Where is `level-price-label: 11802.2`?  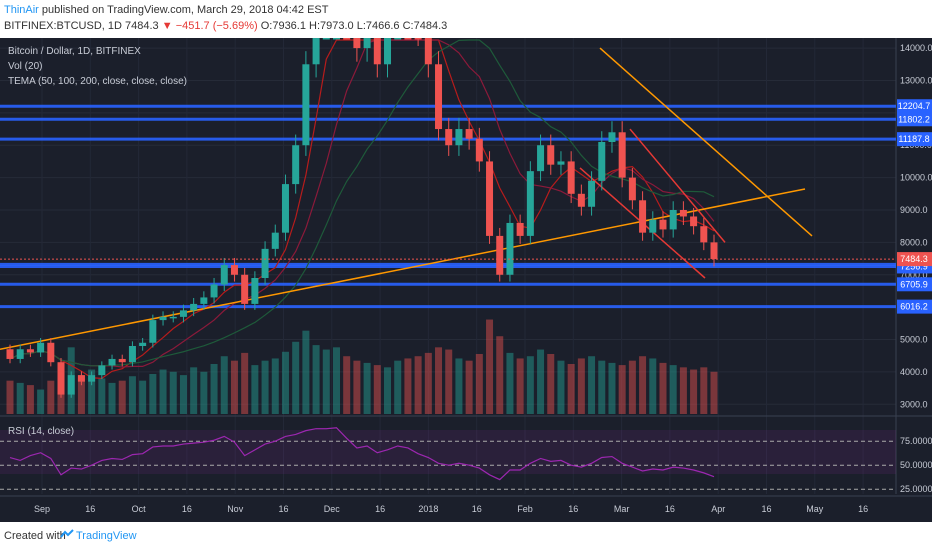
level-price-label: 11802.2 is located at coordinates (914, 119).